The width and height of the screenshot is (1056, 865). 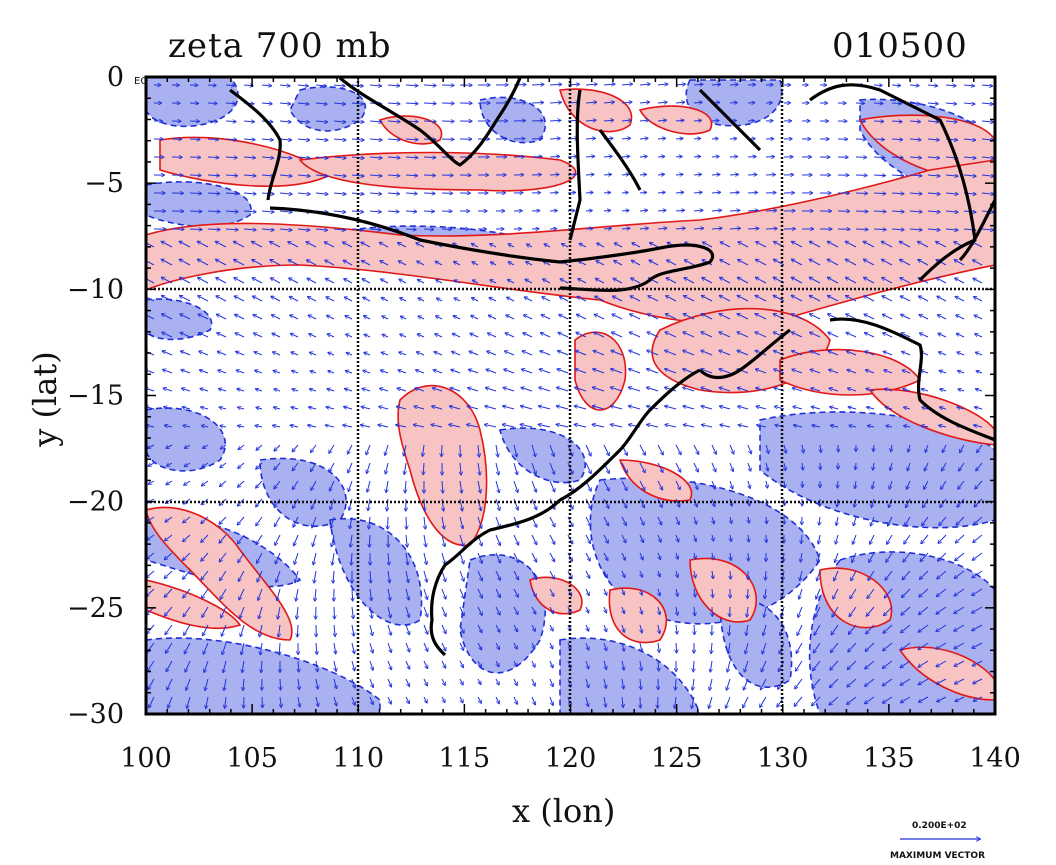 What do you see at coordinates (783, 758) in the screenshot?
I see `x-tick-label: 130` at bounding box center [783, 758].